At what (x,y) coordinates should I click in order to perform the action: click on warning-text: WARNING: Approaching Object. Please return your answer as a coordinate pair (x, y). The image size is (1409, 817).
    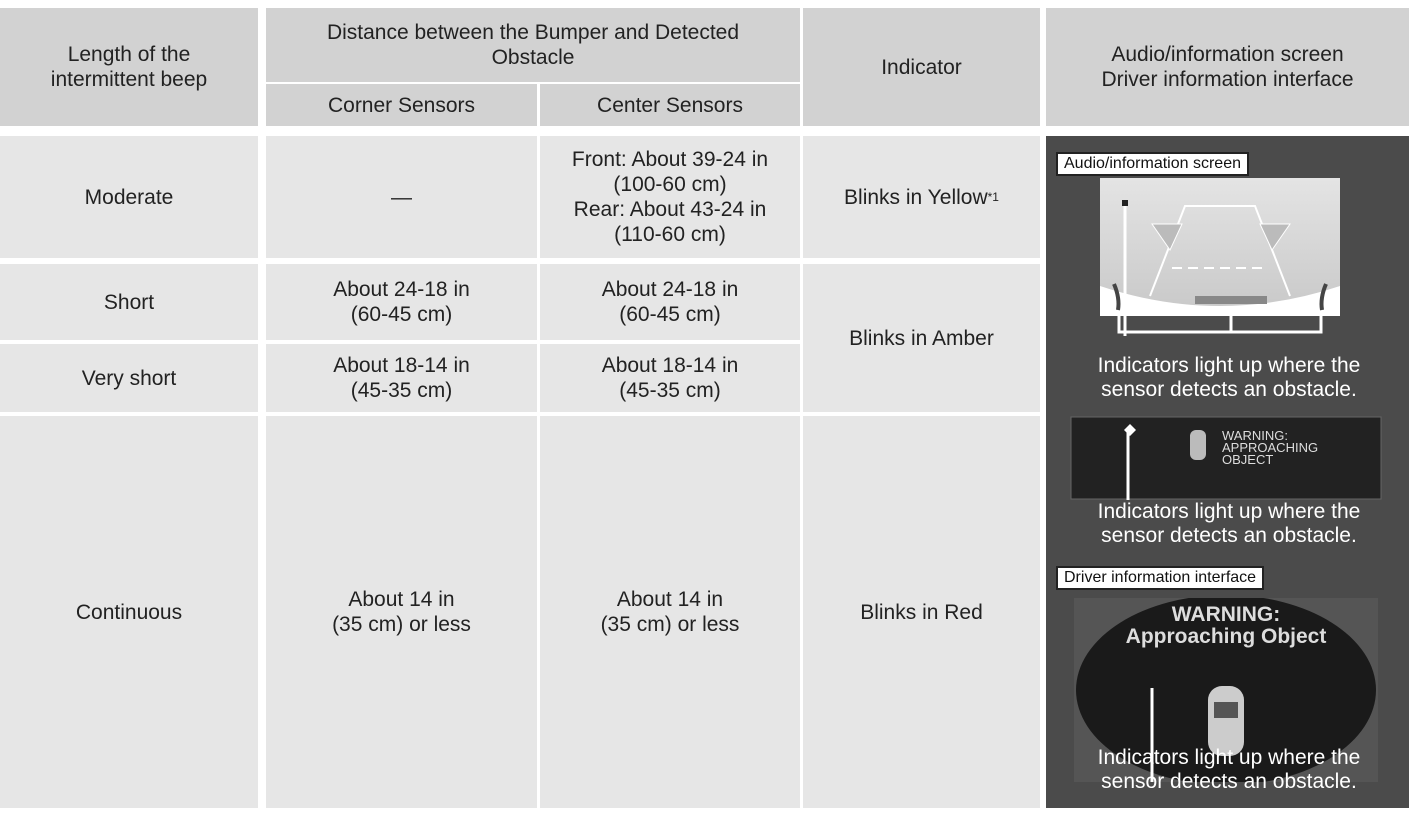
    Looking at the image, I should click on (1226, 626).